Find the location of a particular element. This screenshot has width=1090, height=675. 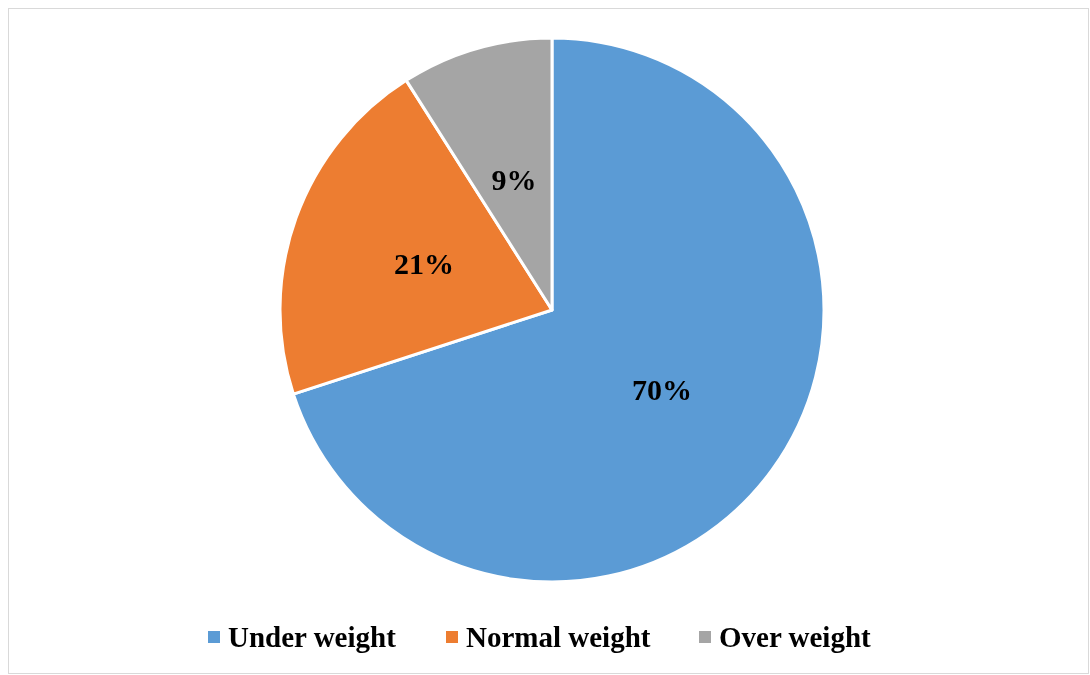

data-label: 70% is located at coordinates (662, 390).